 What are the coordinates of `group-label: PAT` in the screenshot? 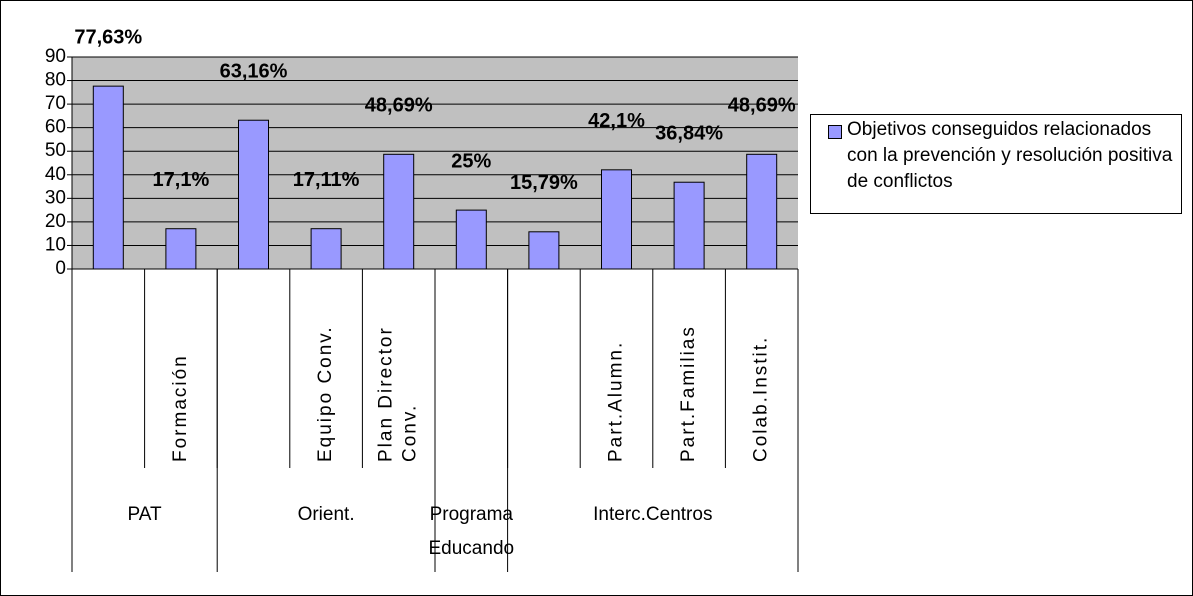 It's located at (145, 514).